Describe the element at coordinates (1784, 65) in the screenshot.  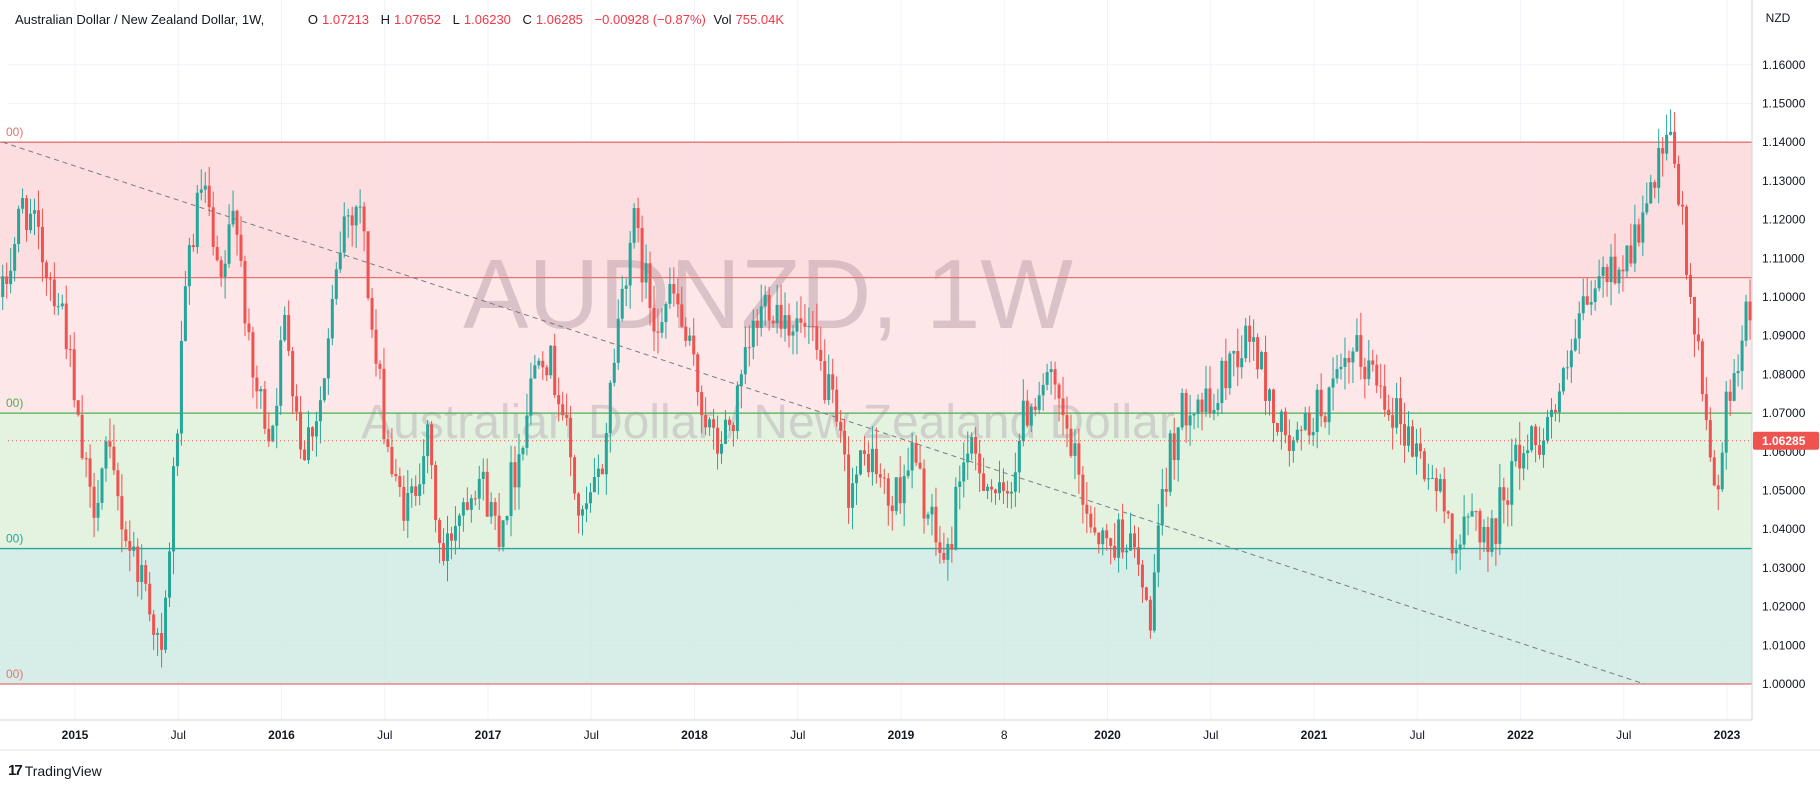
I see `price-tick-label: 1.16000` at that location.